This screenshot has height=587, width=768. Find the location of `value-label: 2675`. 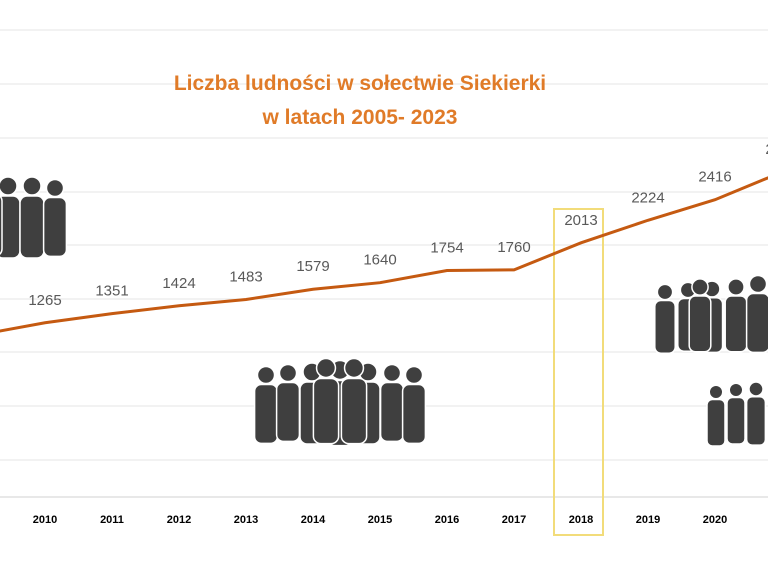

value-label: 2675 is located at coordinates (766, 149).